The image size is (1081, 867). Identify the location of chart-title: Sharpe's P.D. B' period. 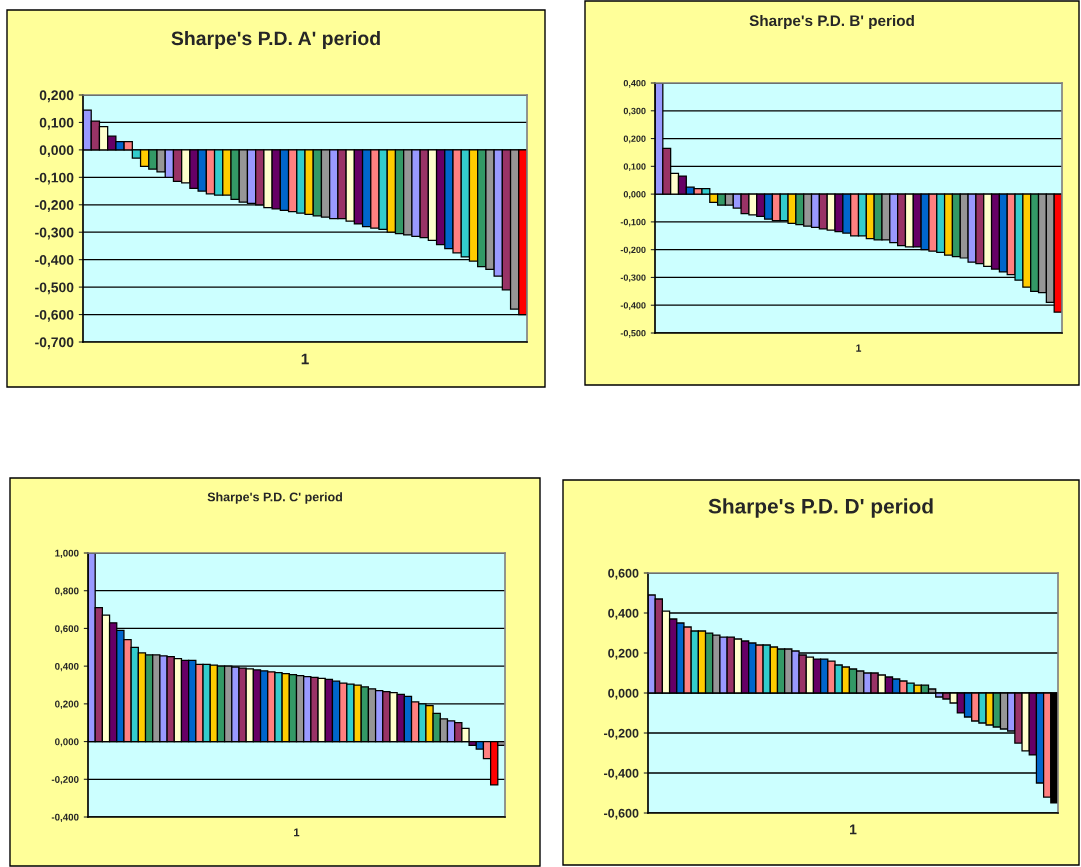
(831, 22).